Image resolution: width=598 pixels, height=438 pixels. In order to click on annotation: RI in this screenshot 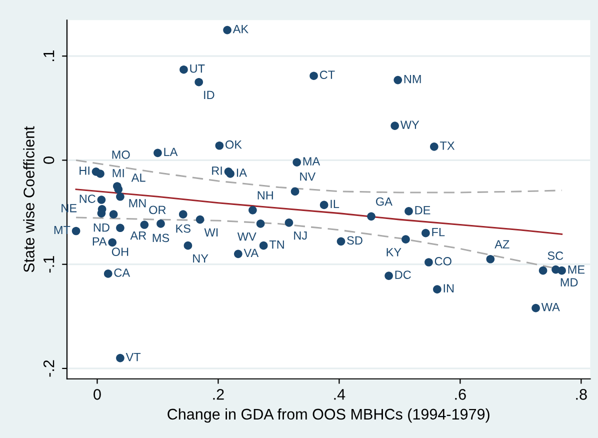, I will do `click(217, 170)`.